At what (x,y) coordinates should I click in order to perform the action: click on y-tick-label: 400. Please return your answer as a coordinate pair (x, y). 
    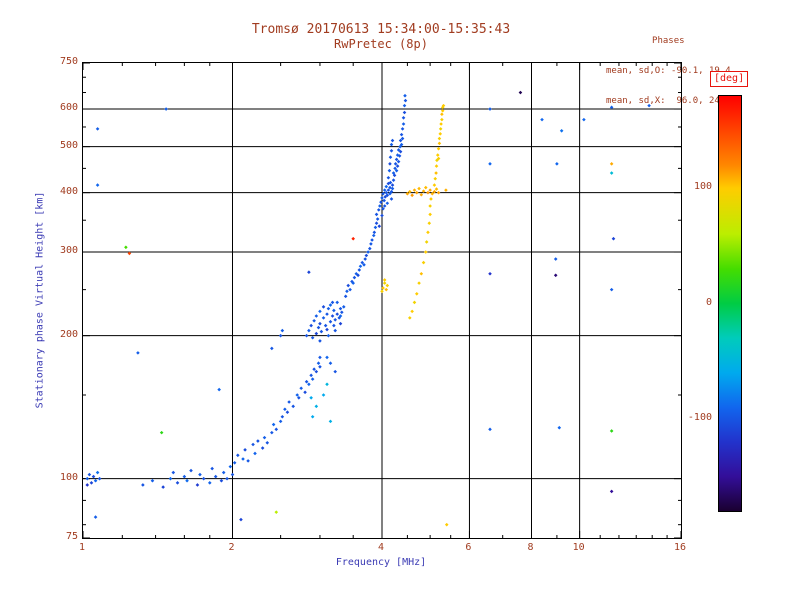
    Looking at the image, I should click on (68, 191).